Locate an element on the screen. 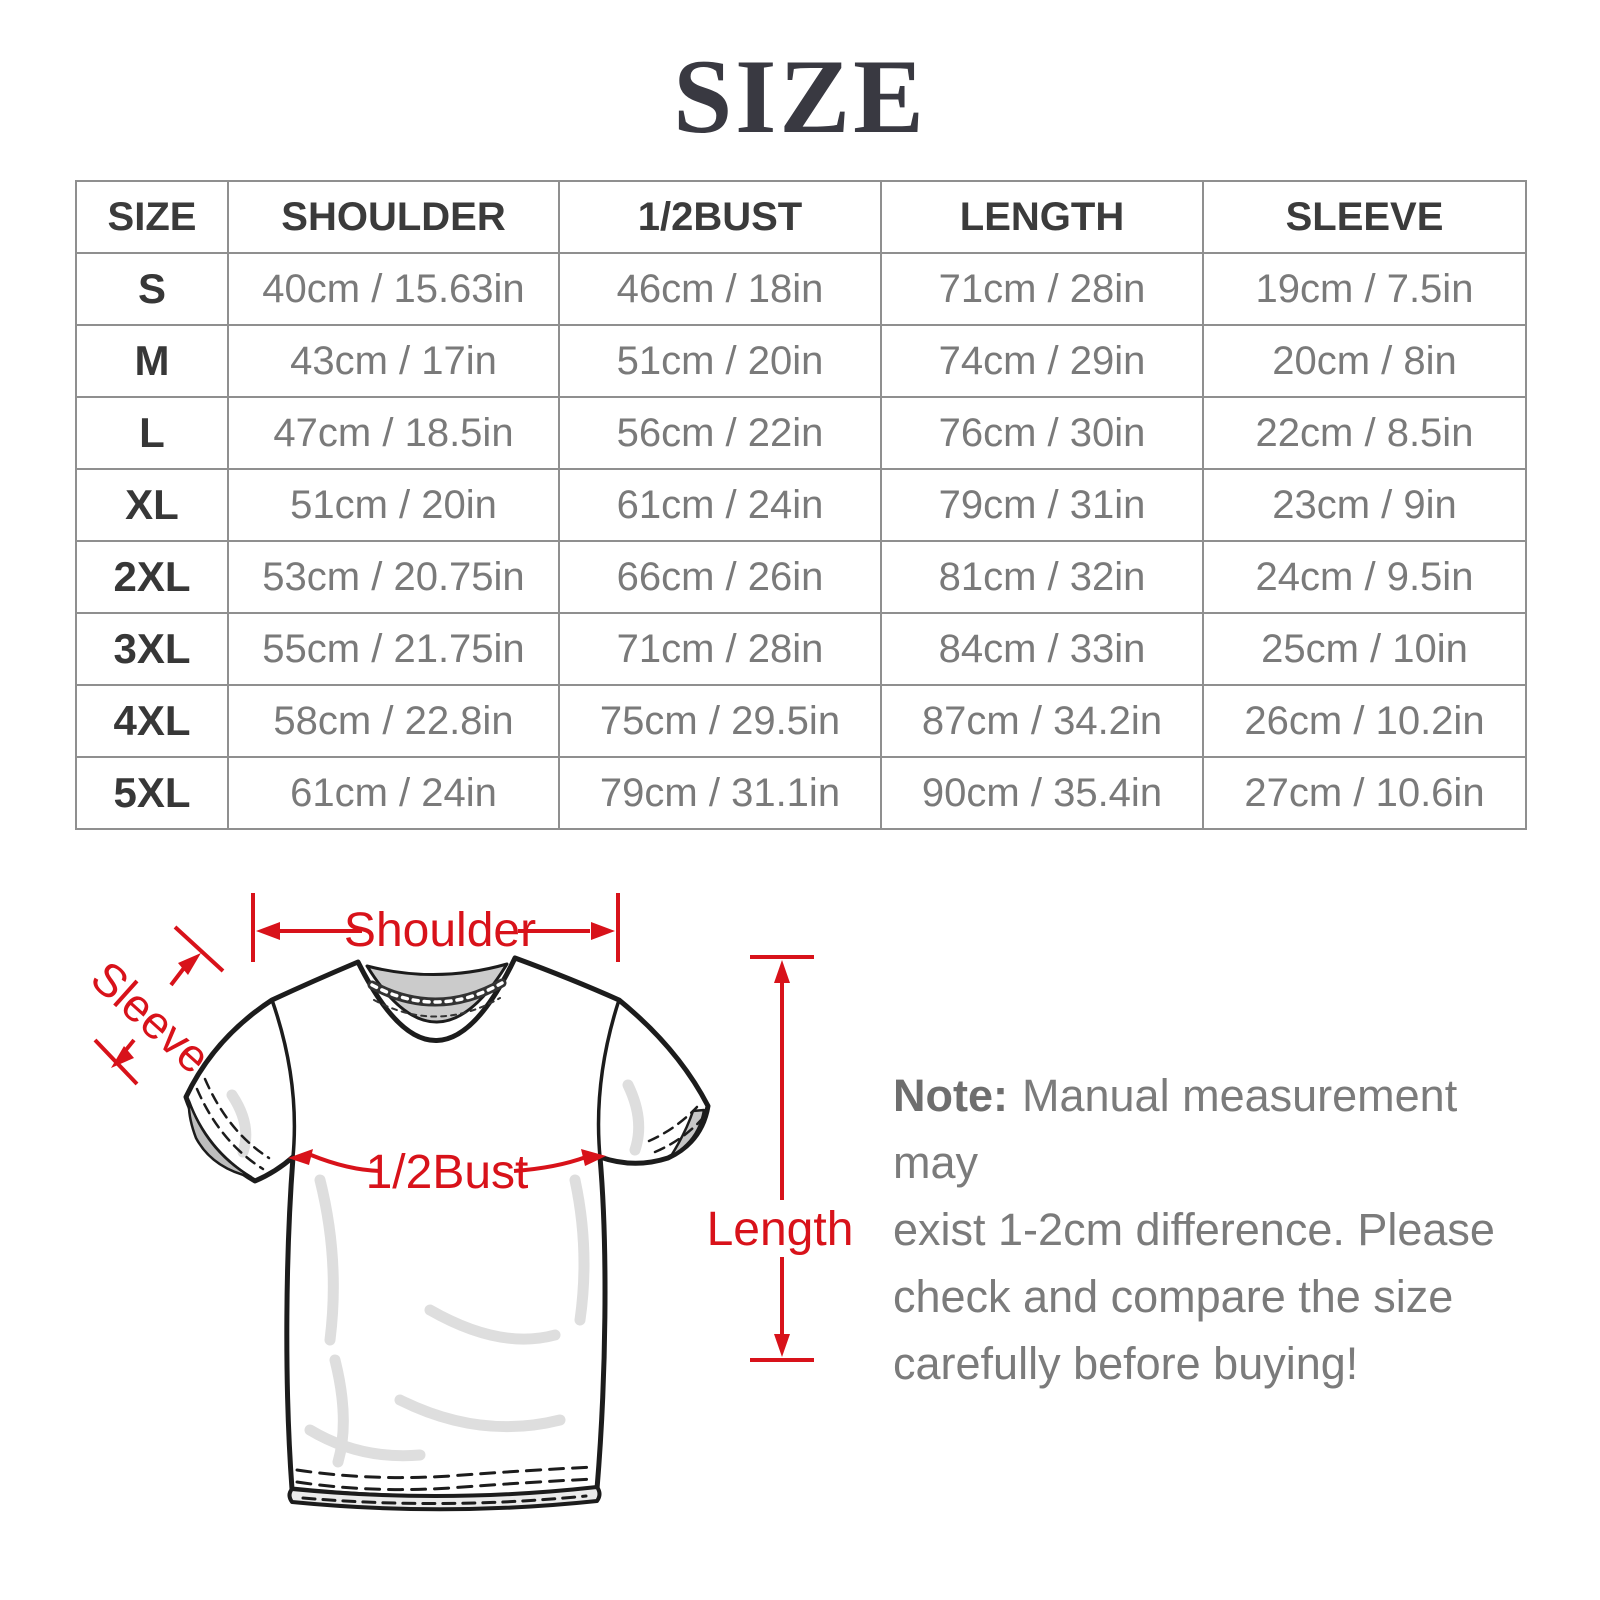  measurement-cell: 81cm / 32in is located at coordinates (1042, 577).